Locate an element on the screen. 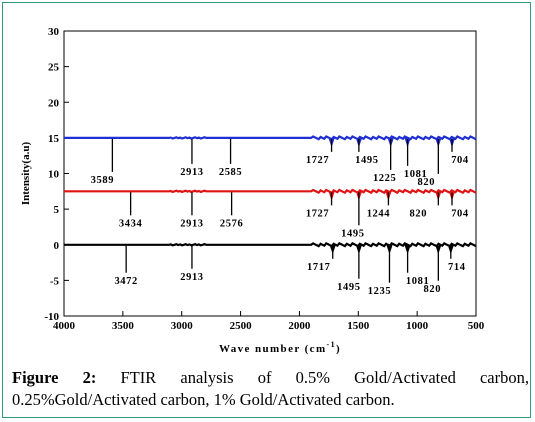  y-axis-title: Intensity(a.u) is located at coordinates (26, 174).